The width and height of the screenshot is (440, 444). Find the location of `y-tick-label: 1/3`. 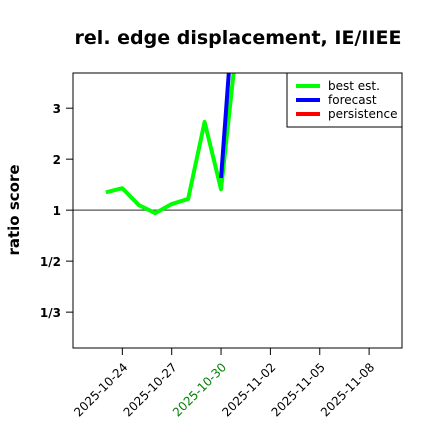

y-tick-label: 1/3 is located at coordinates (50, 313).